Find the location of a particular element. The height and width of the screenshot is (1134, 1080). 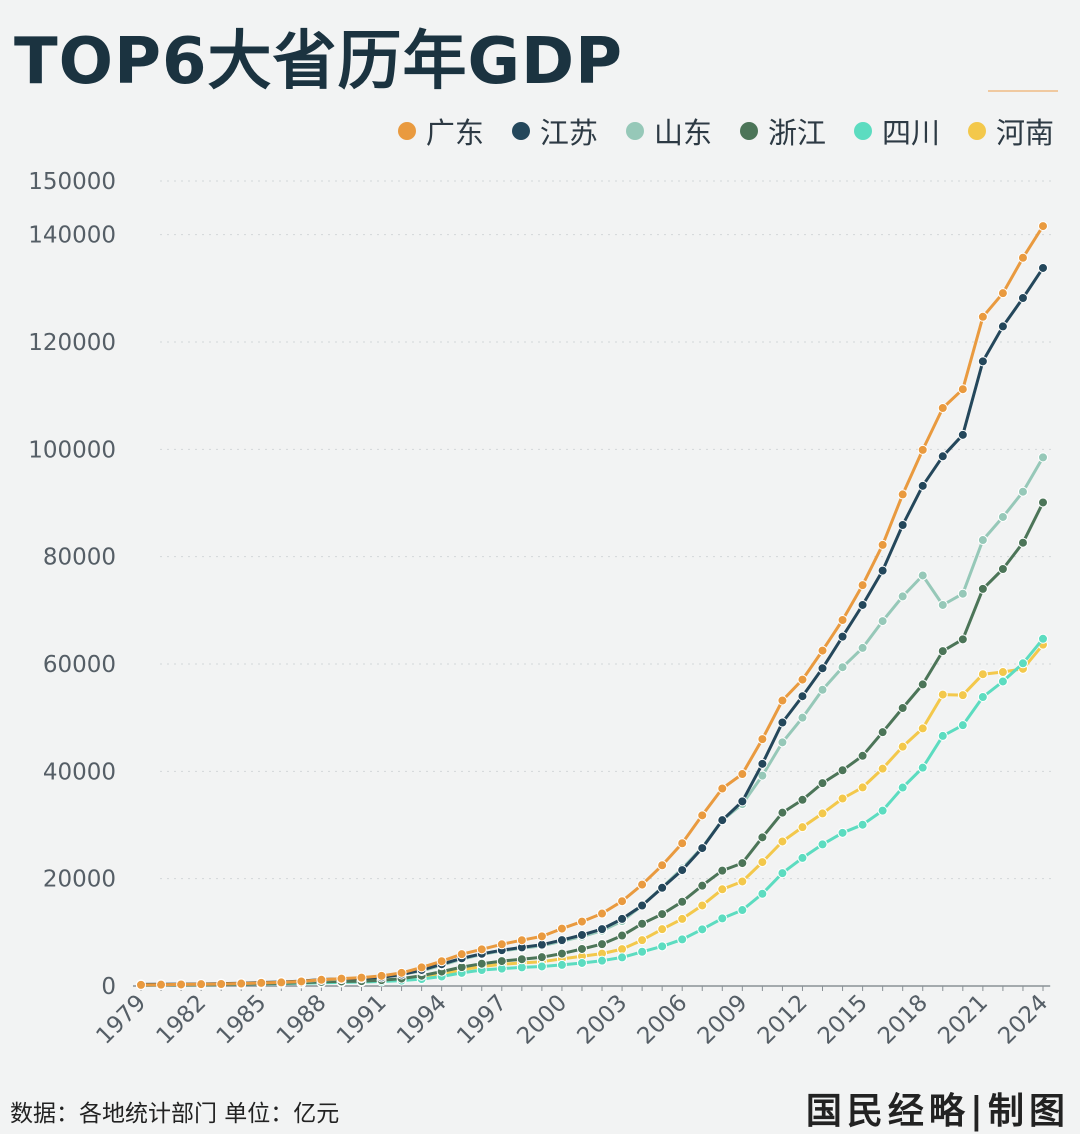

x-tick-label: 1982 is located at coordinates (182, 1020).